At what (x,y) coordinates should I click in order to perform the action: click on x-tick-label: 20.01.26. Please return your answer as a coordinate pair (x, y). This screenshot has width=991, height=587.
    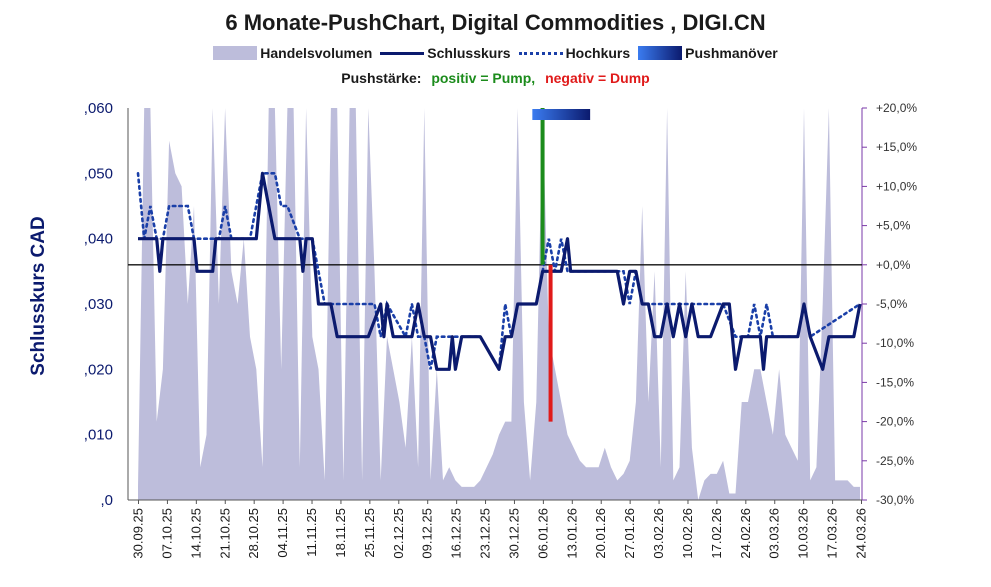
    Looking at the image, I should click on (600, 533).